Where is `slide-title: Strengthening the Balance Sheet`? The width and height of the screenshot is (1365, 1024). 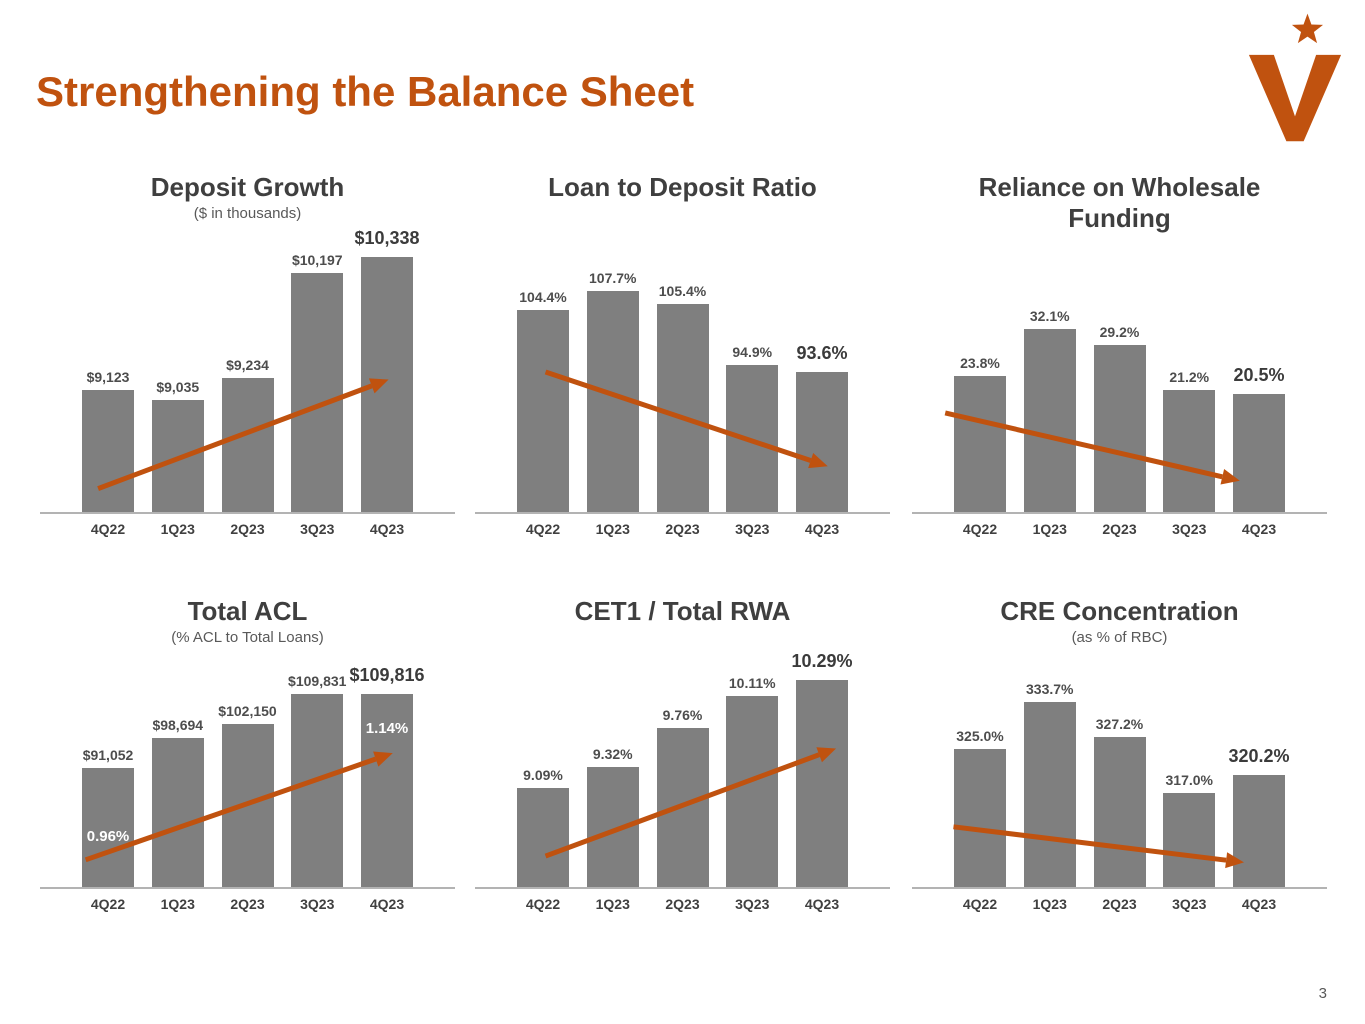 slide-title: Strengthening the Balance Sheet is located at coordinates (365, 91).